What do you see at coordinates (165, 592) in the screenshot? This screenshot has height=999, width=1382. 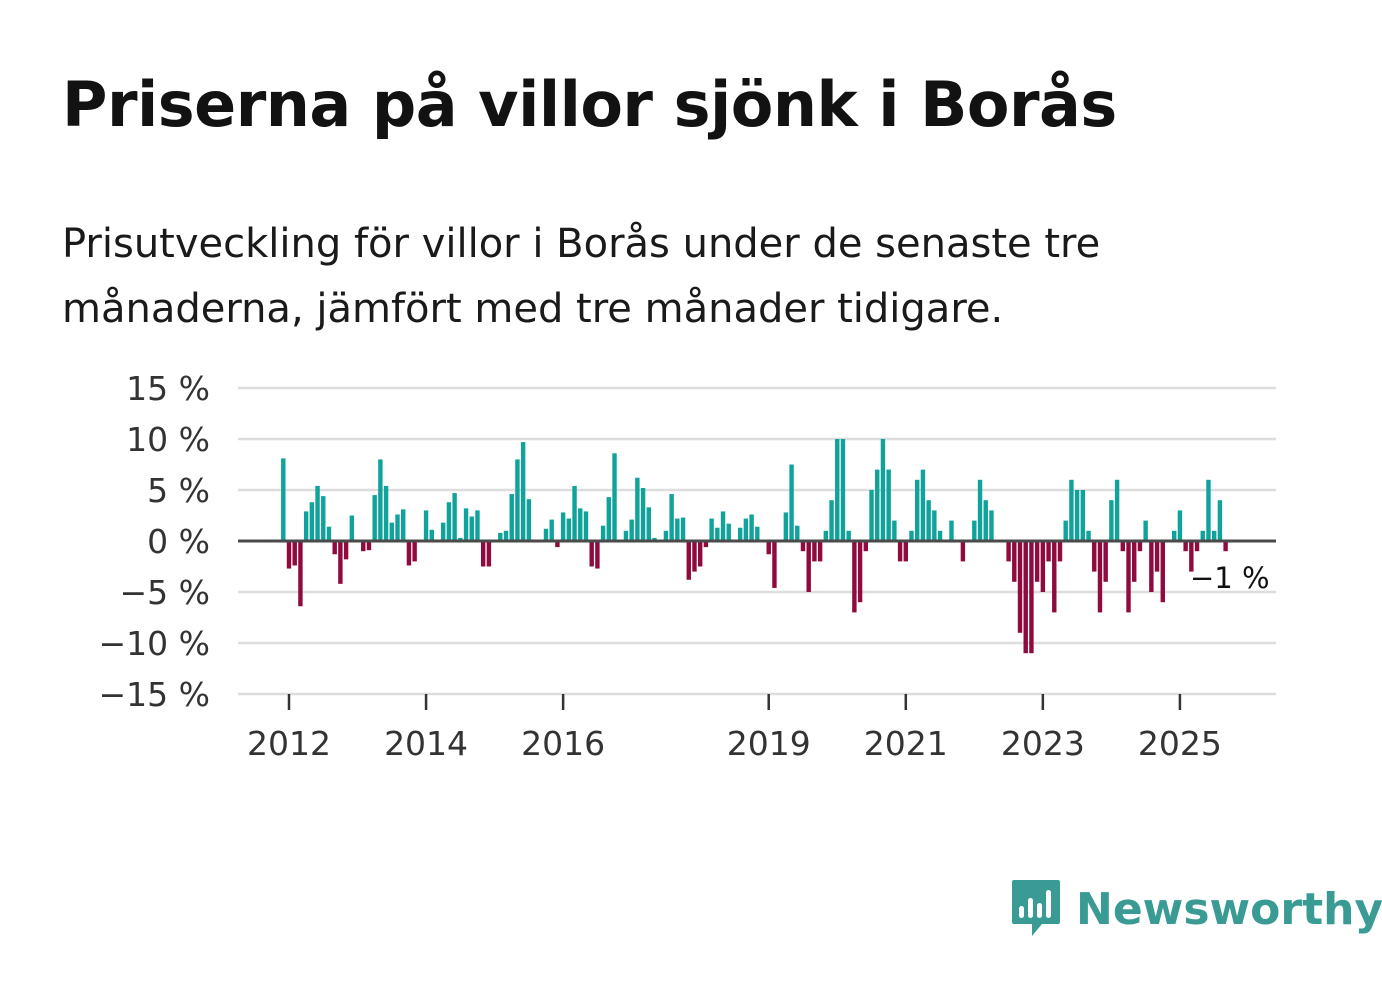 I see `y-tick-label: −5 %` at bounding box center [165, 592].